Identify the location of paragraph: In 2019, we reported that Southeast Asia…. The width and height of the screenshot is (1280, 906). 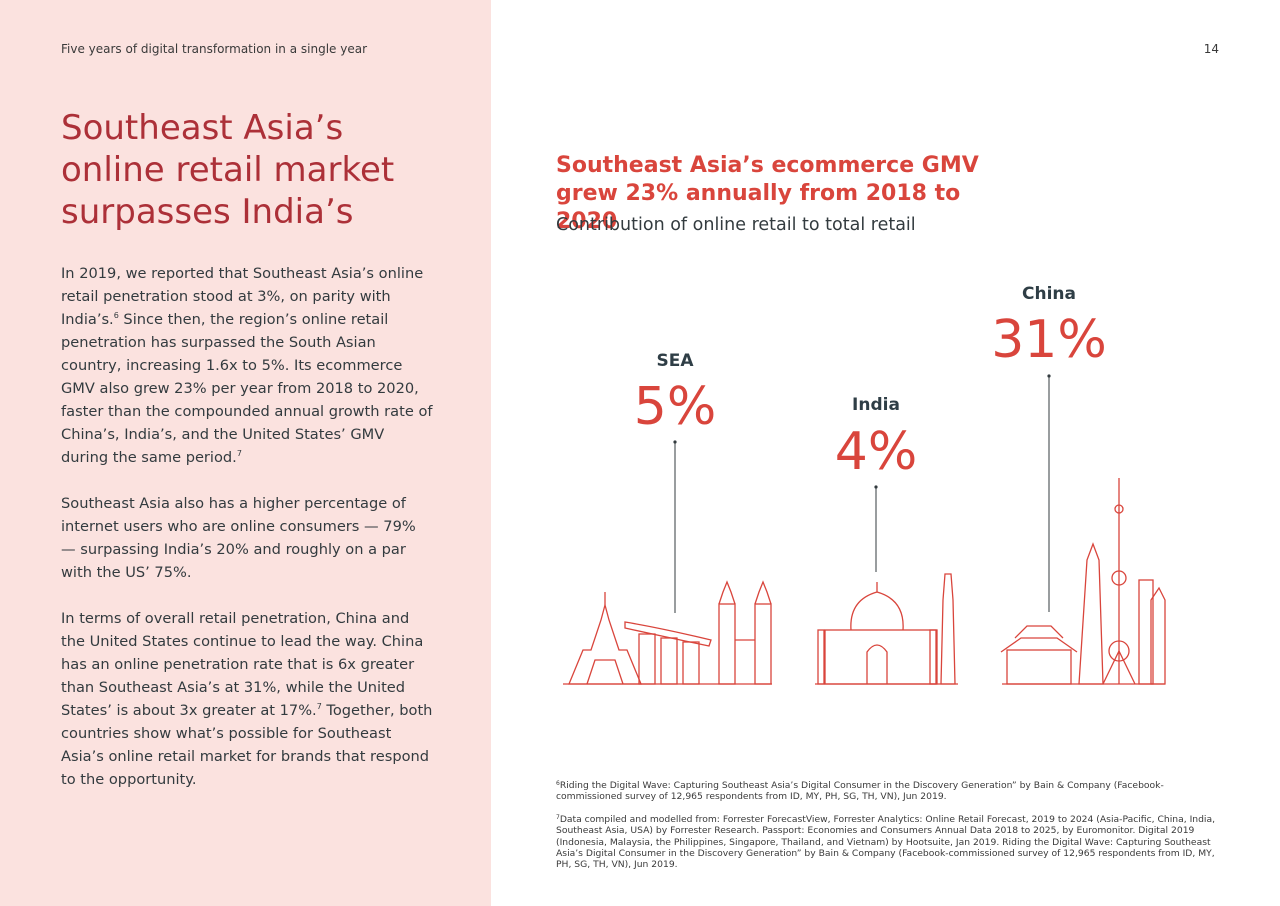
(247, 365).